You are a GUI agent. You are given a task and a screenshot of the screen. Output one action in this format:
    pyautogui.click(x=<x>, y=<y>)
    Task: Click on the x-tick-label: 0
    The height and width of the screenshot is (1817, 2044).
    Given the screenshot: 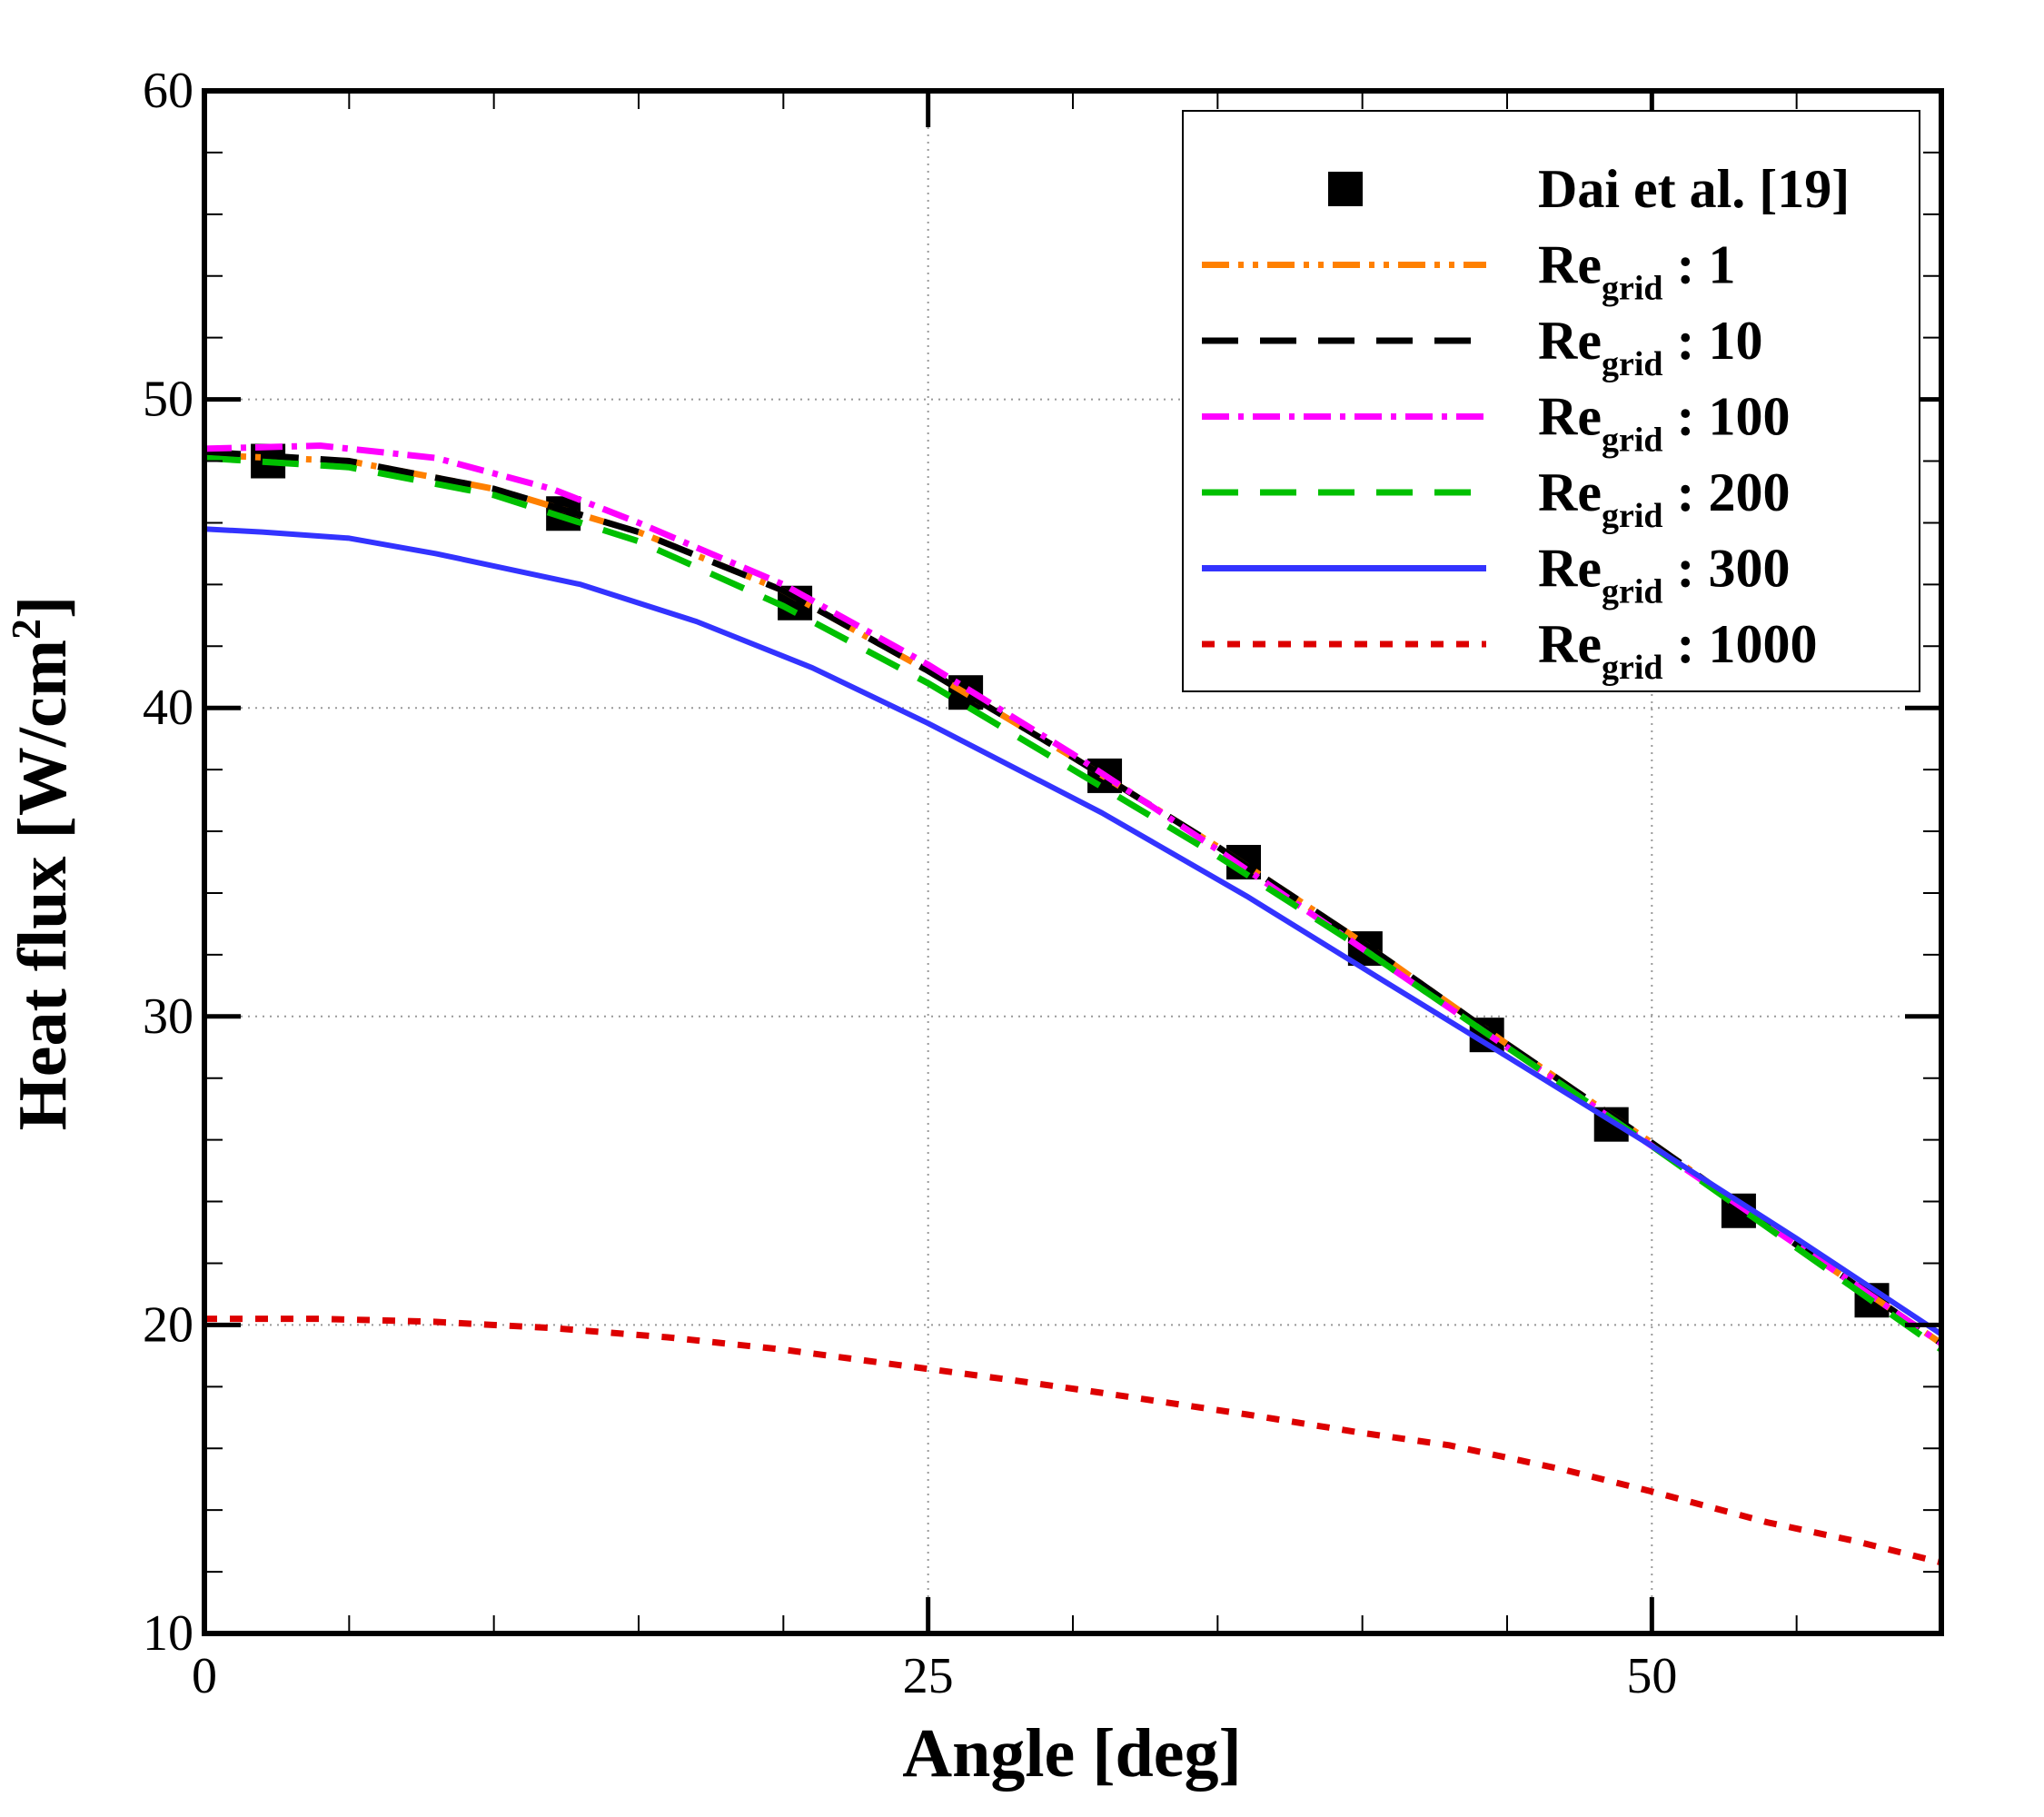 What is the action you would take?
    pyautogui.click(x=205, y=1676)
    